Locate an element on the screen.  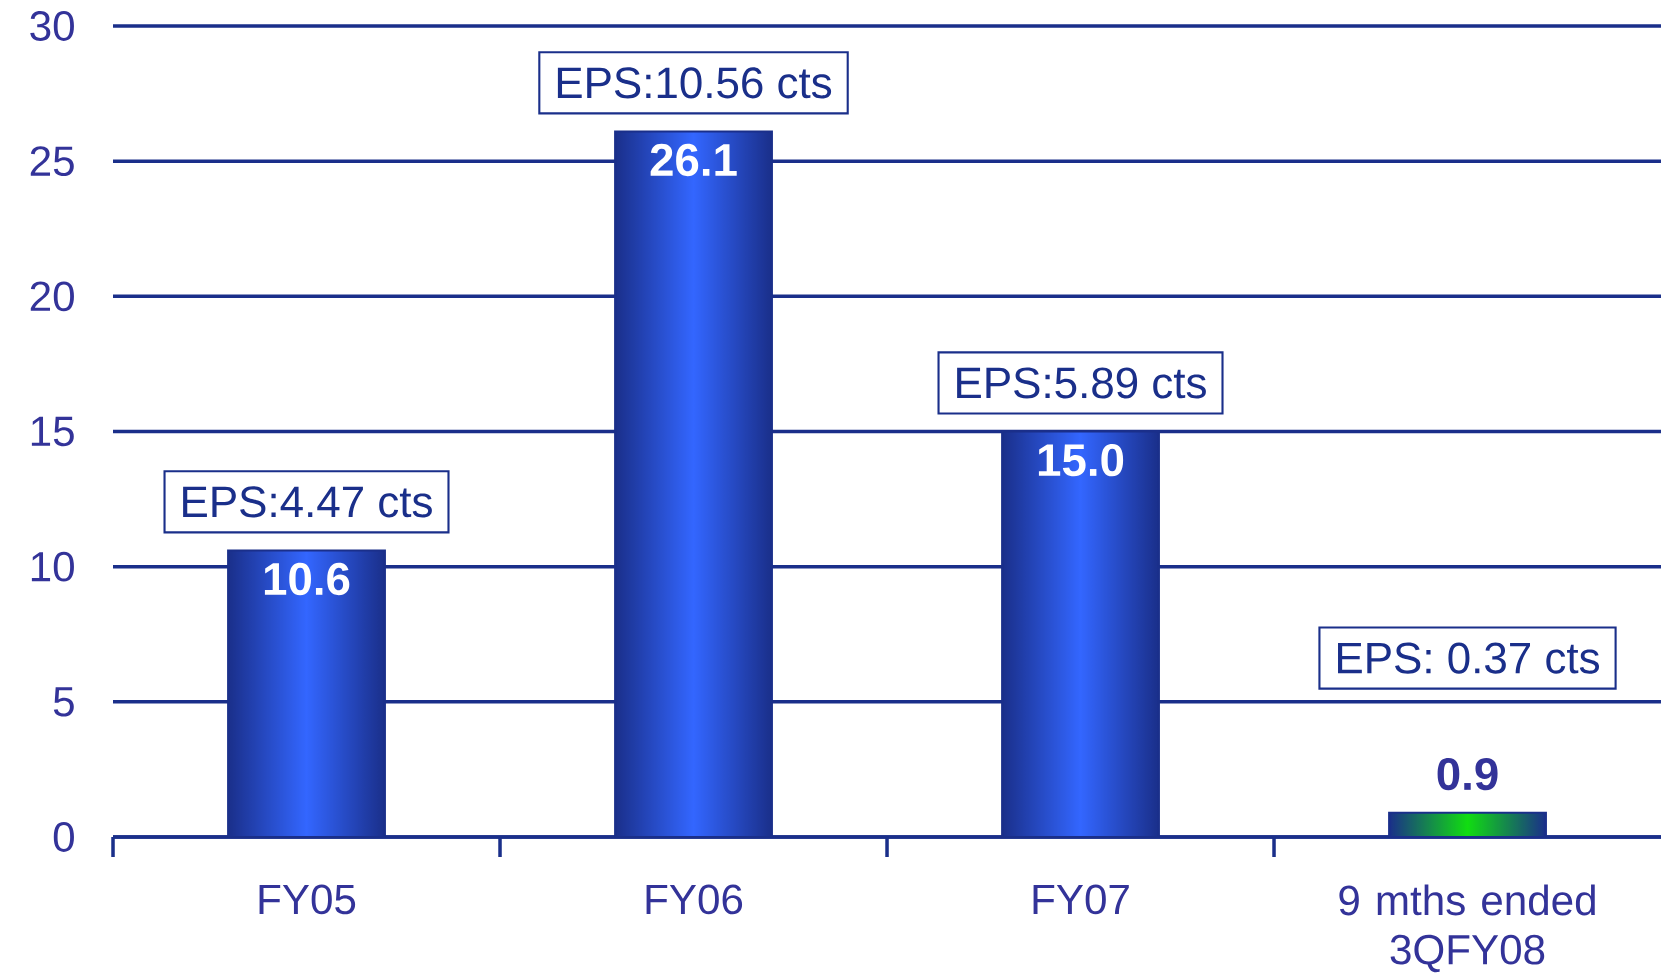
annotation: EPS:4.47 cts is located at coordinates (307, 502).